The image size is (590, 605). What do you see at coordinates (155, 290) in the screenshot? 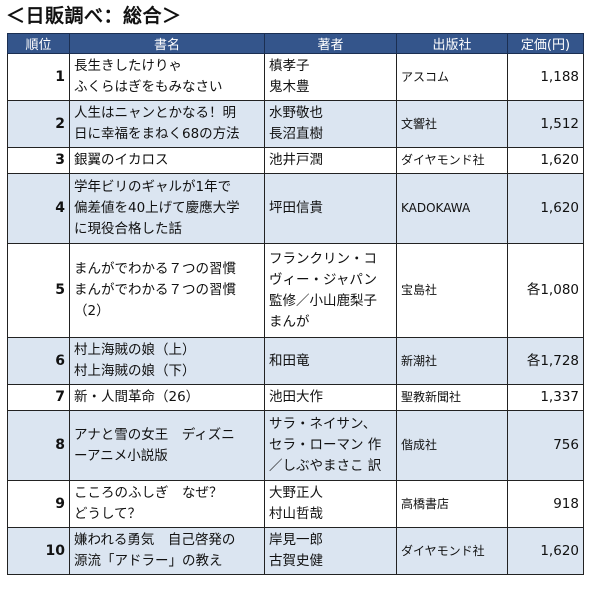
I see `title-line: まんがでわかる７つの習慣` at bounding box center [155, 290].